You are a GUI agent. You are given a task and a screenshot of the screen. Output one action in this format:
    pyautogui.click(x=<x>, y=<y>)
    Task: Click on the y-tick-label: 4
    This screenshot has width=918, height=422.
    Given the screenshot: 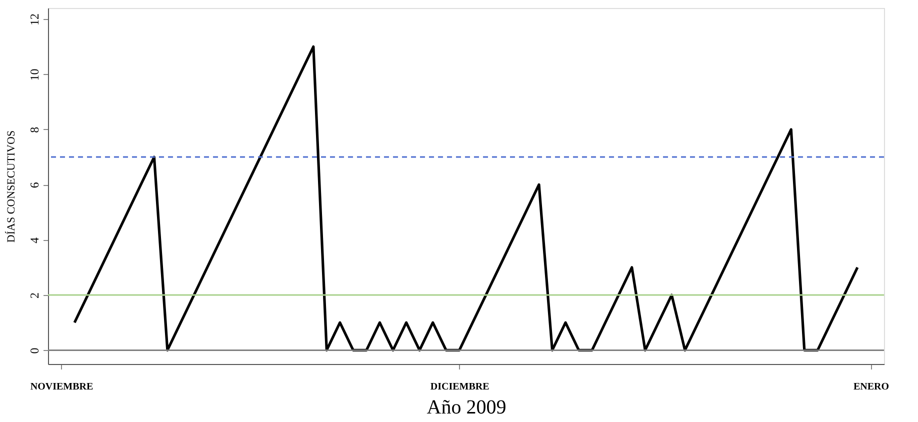 What is the action you would take?
    pyautogui.click(x=35, y=240)
    